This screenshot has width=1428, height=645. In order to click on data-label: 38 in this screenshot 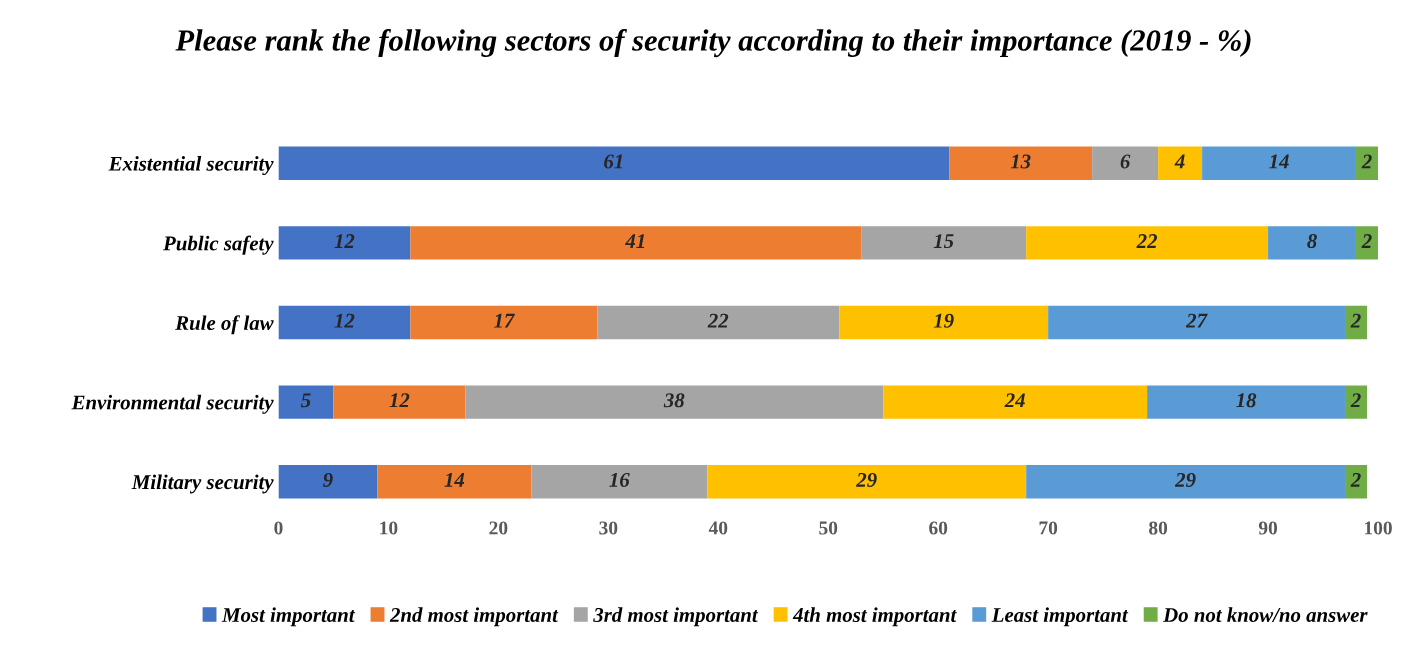, I will do `click(674, 400)`.